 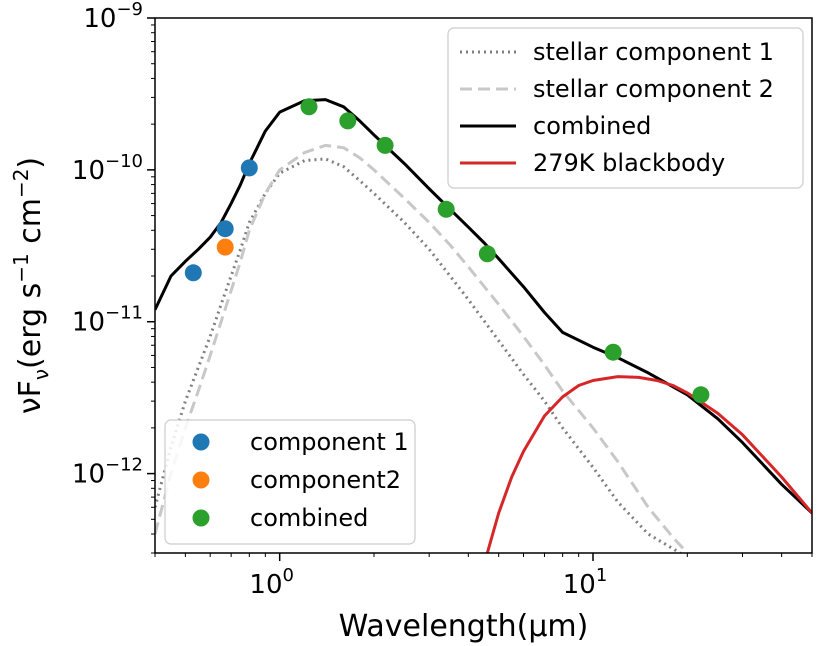 I want to click on y-tick-label-3: 10−9, so click(x=113, y=17).